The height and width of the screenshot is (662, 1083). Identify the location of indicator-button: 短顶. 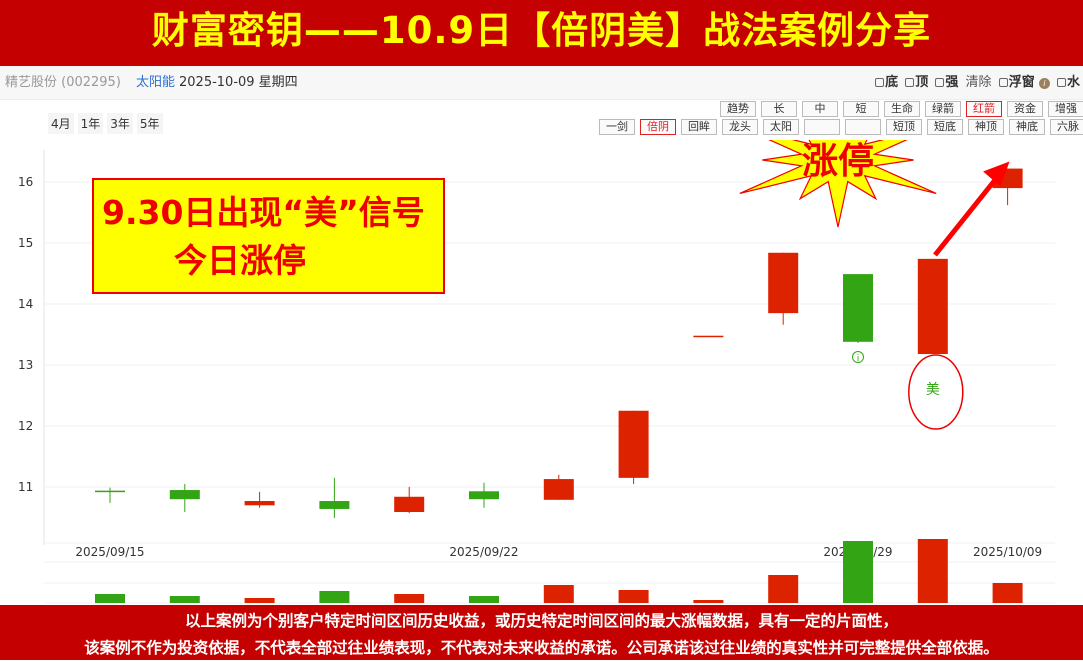
(904, 127).